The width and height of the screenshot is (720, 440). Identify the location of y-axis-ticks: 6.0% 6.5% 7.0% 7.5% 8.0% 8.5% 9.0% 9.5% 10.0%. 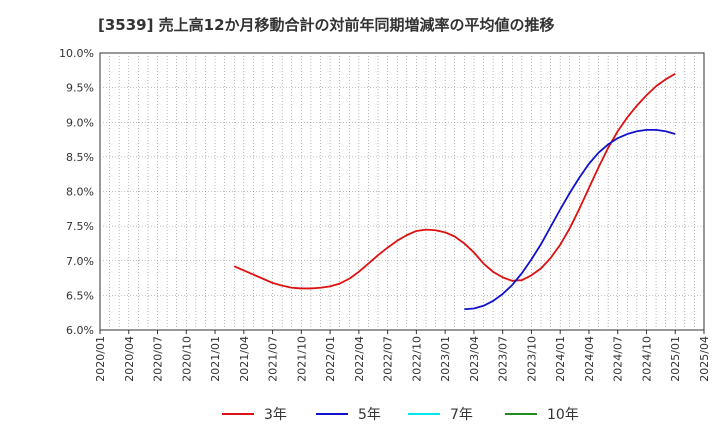
(76, 192).